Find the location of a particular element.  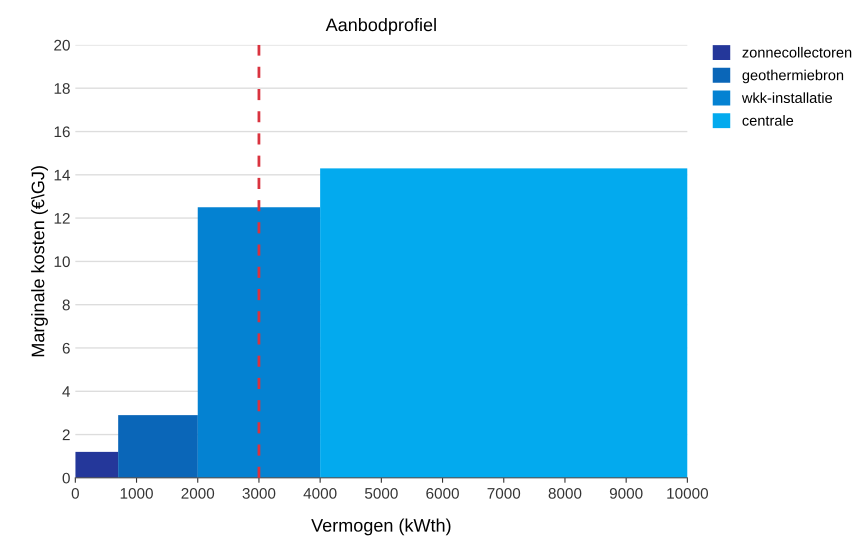

y-tick-label: 20 is located at coordinates (62, 45).